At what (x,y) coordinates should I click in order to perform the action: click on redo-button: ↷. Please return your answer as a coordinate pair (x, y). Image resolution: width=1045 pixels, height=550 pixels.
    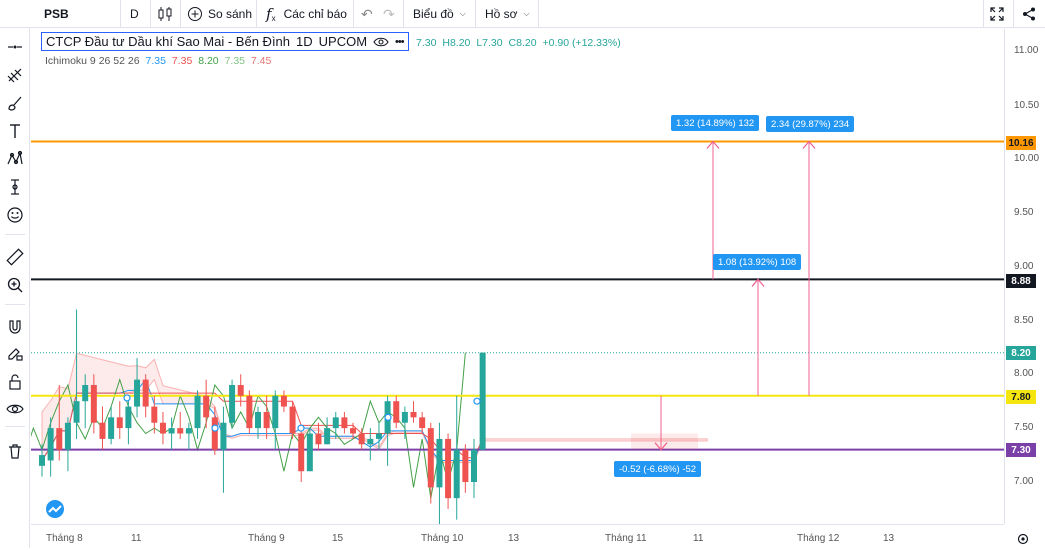
    Looking at the image, I should click on (389, 14).